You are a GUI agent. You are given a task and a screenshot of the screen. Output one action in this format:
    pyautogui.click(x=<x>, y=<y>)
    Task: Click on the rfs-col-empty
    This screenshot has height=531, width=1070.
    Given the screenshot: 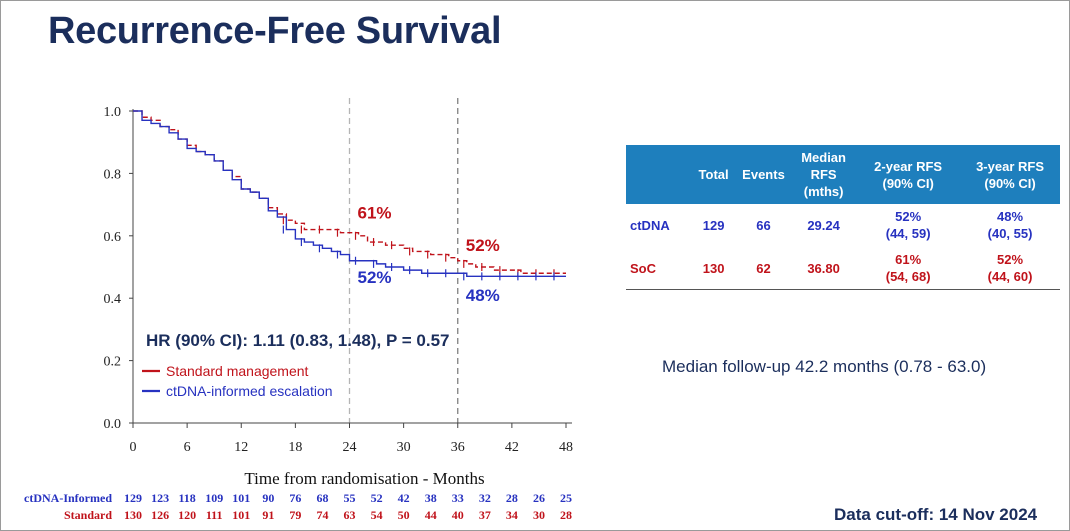 What is the action you would take?
    pyautogui.click(x=659, y=174)
    